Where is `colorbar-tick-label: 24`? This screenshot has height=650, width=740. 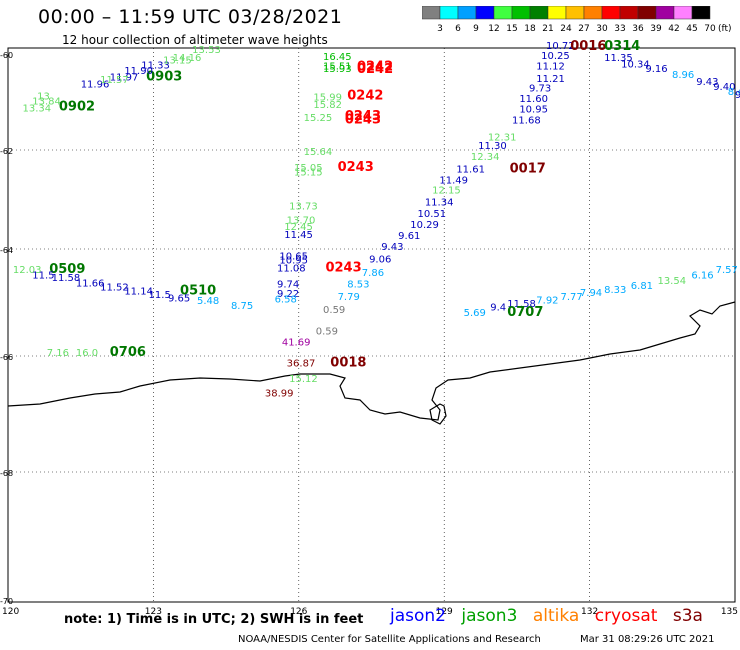 colorbar-tick-label: 24 is located at coordinates (566, 29).